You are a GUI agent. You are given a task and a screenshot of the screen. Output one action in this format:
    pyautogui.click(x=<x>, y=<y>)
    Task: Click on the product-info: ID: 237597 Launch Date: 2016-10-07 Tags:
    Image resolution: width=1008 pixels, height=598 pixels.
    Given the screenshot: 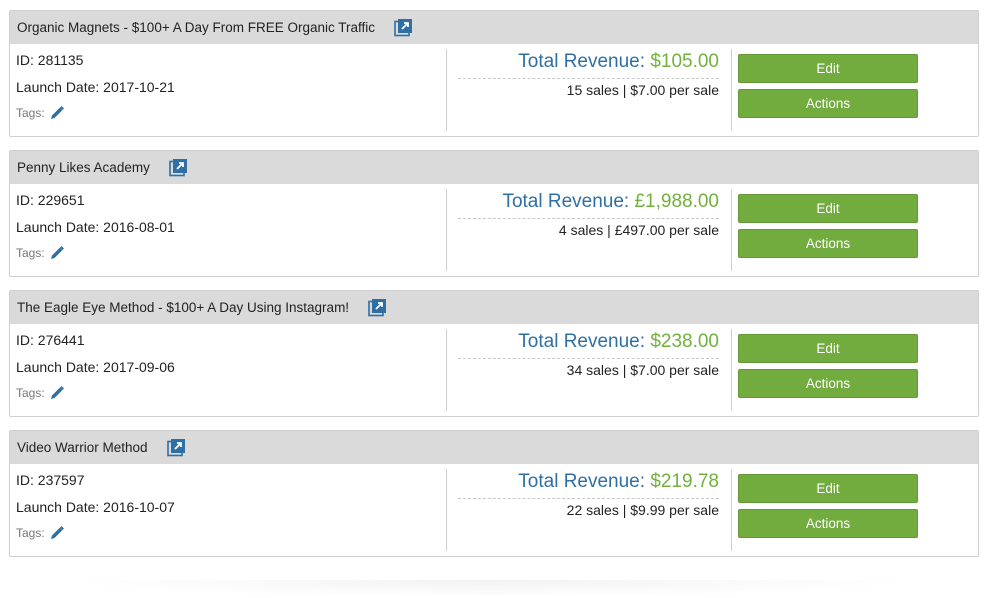 What is the action you would take?
    pyautogui.click(x=228, y=510)
    